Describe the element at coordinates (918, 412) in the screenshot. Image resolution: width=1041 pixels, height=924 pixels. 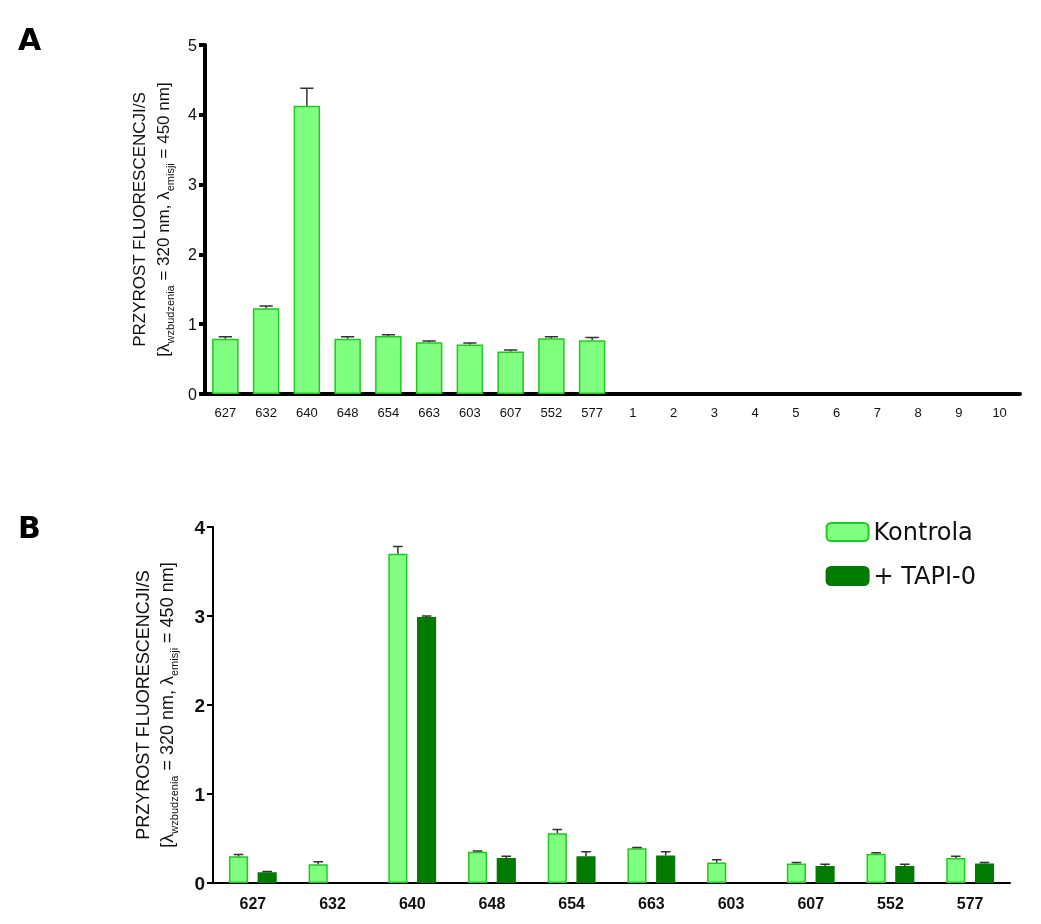
I see `x-tick-label: 8` at that location.